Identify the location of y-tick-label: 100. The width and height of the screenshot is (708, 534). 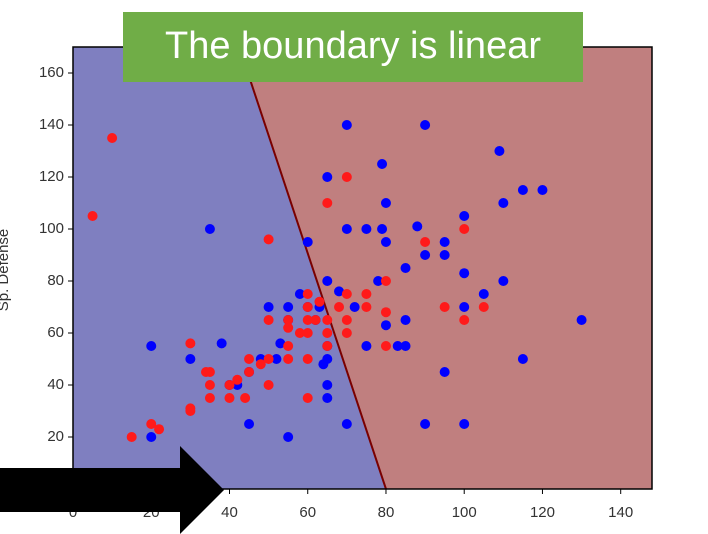
(51, 228).